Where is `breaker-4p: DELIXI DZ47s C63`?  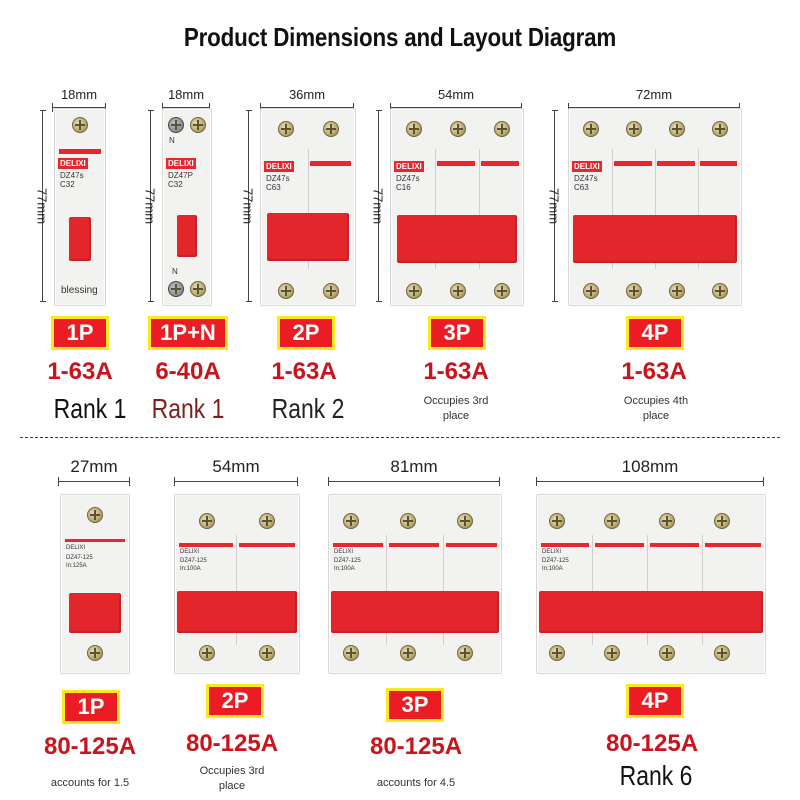 breaker-4p: DELIXI DZ47s C63 is located at coordinates (655, 207).